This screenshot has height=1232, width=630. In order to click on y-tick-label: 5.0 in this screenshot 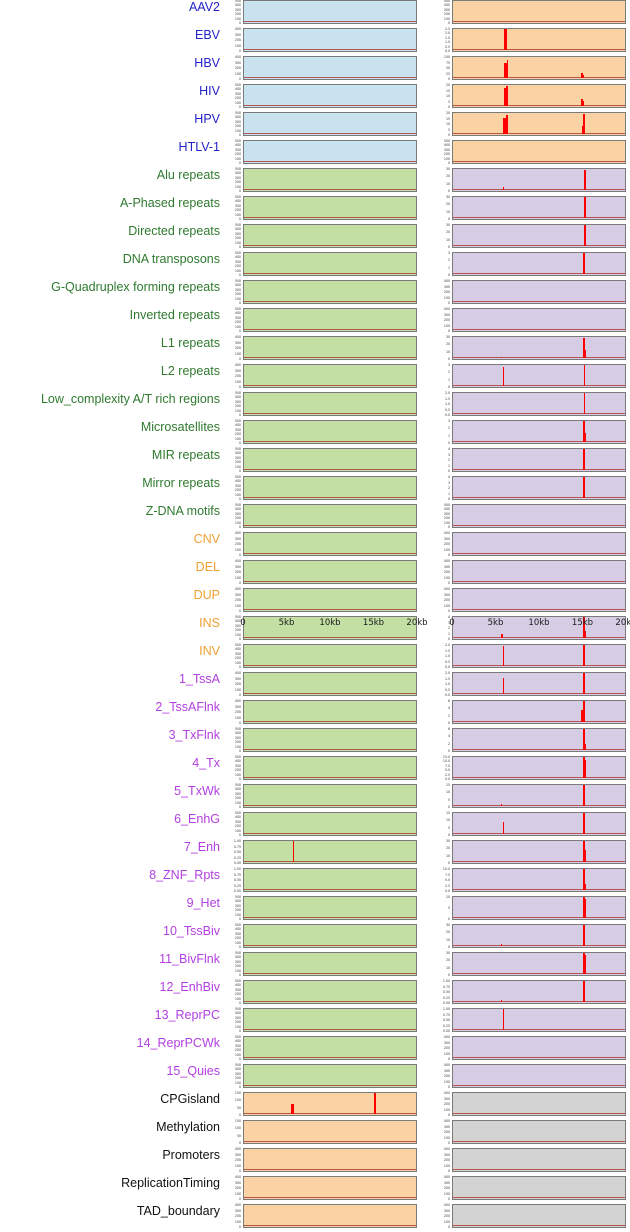, I will do `click(447, 880)`.